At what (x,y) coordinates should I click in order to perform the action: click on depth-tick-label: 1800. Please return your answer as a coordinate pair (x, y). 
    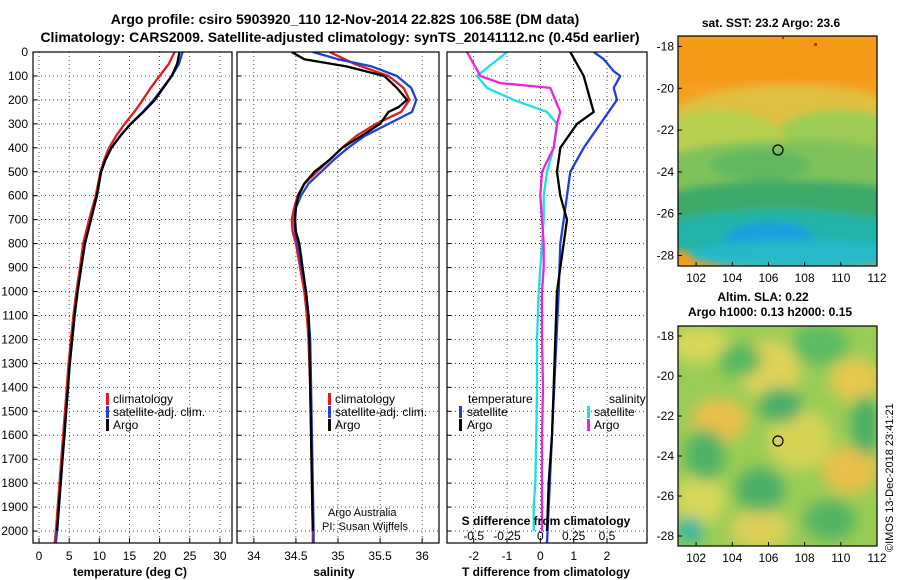
    Looking at the image, I should click on (14, 483).